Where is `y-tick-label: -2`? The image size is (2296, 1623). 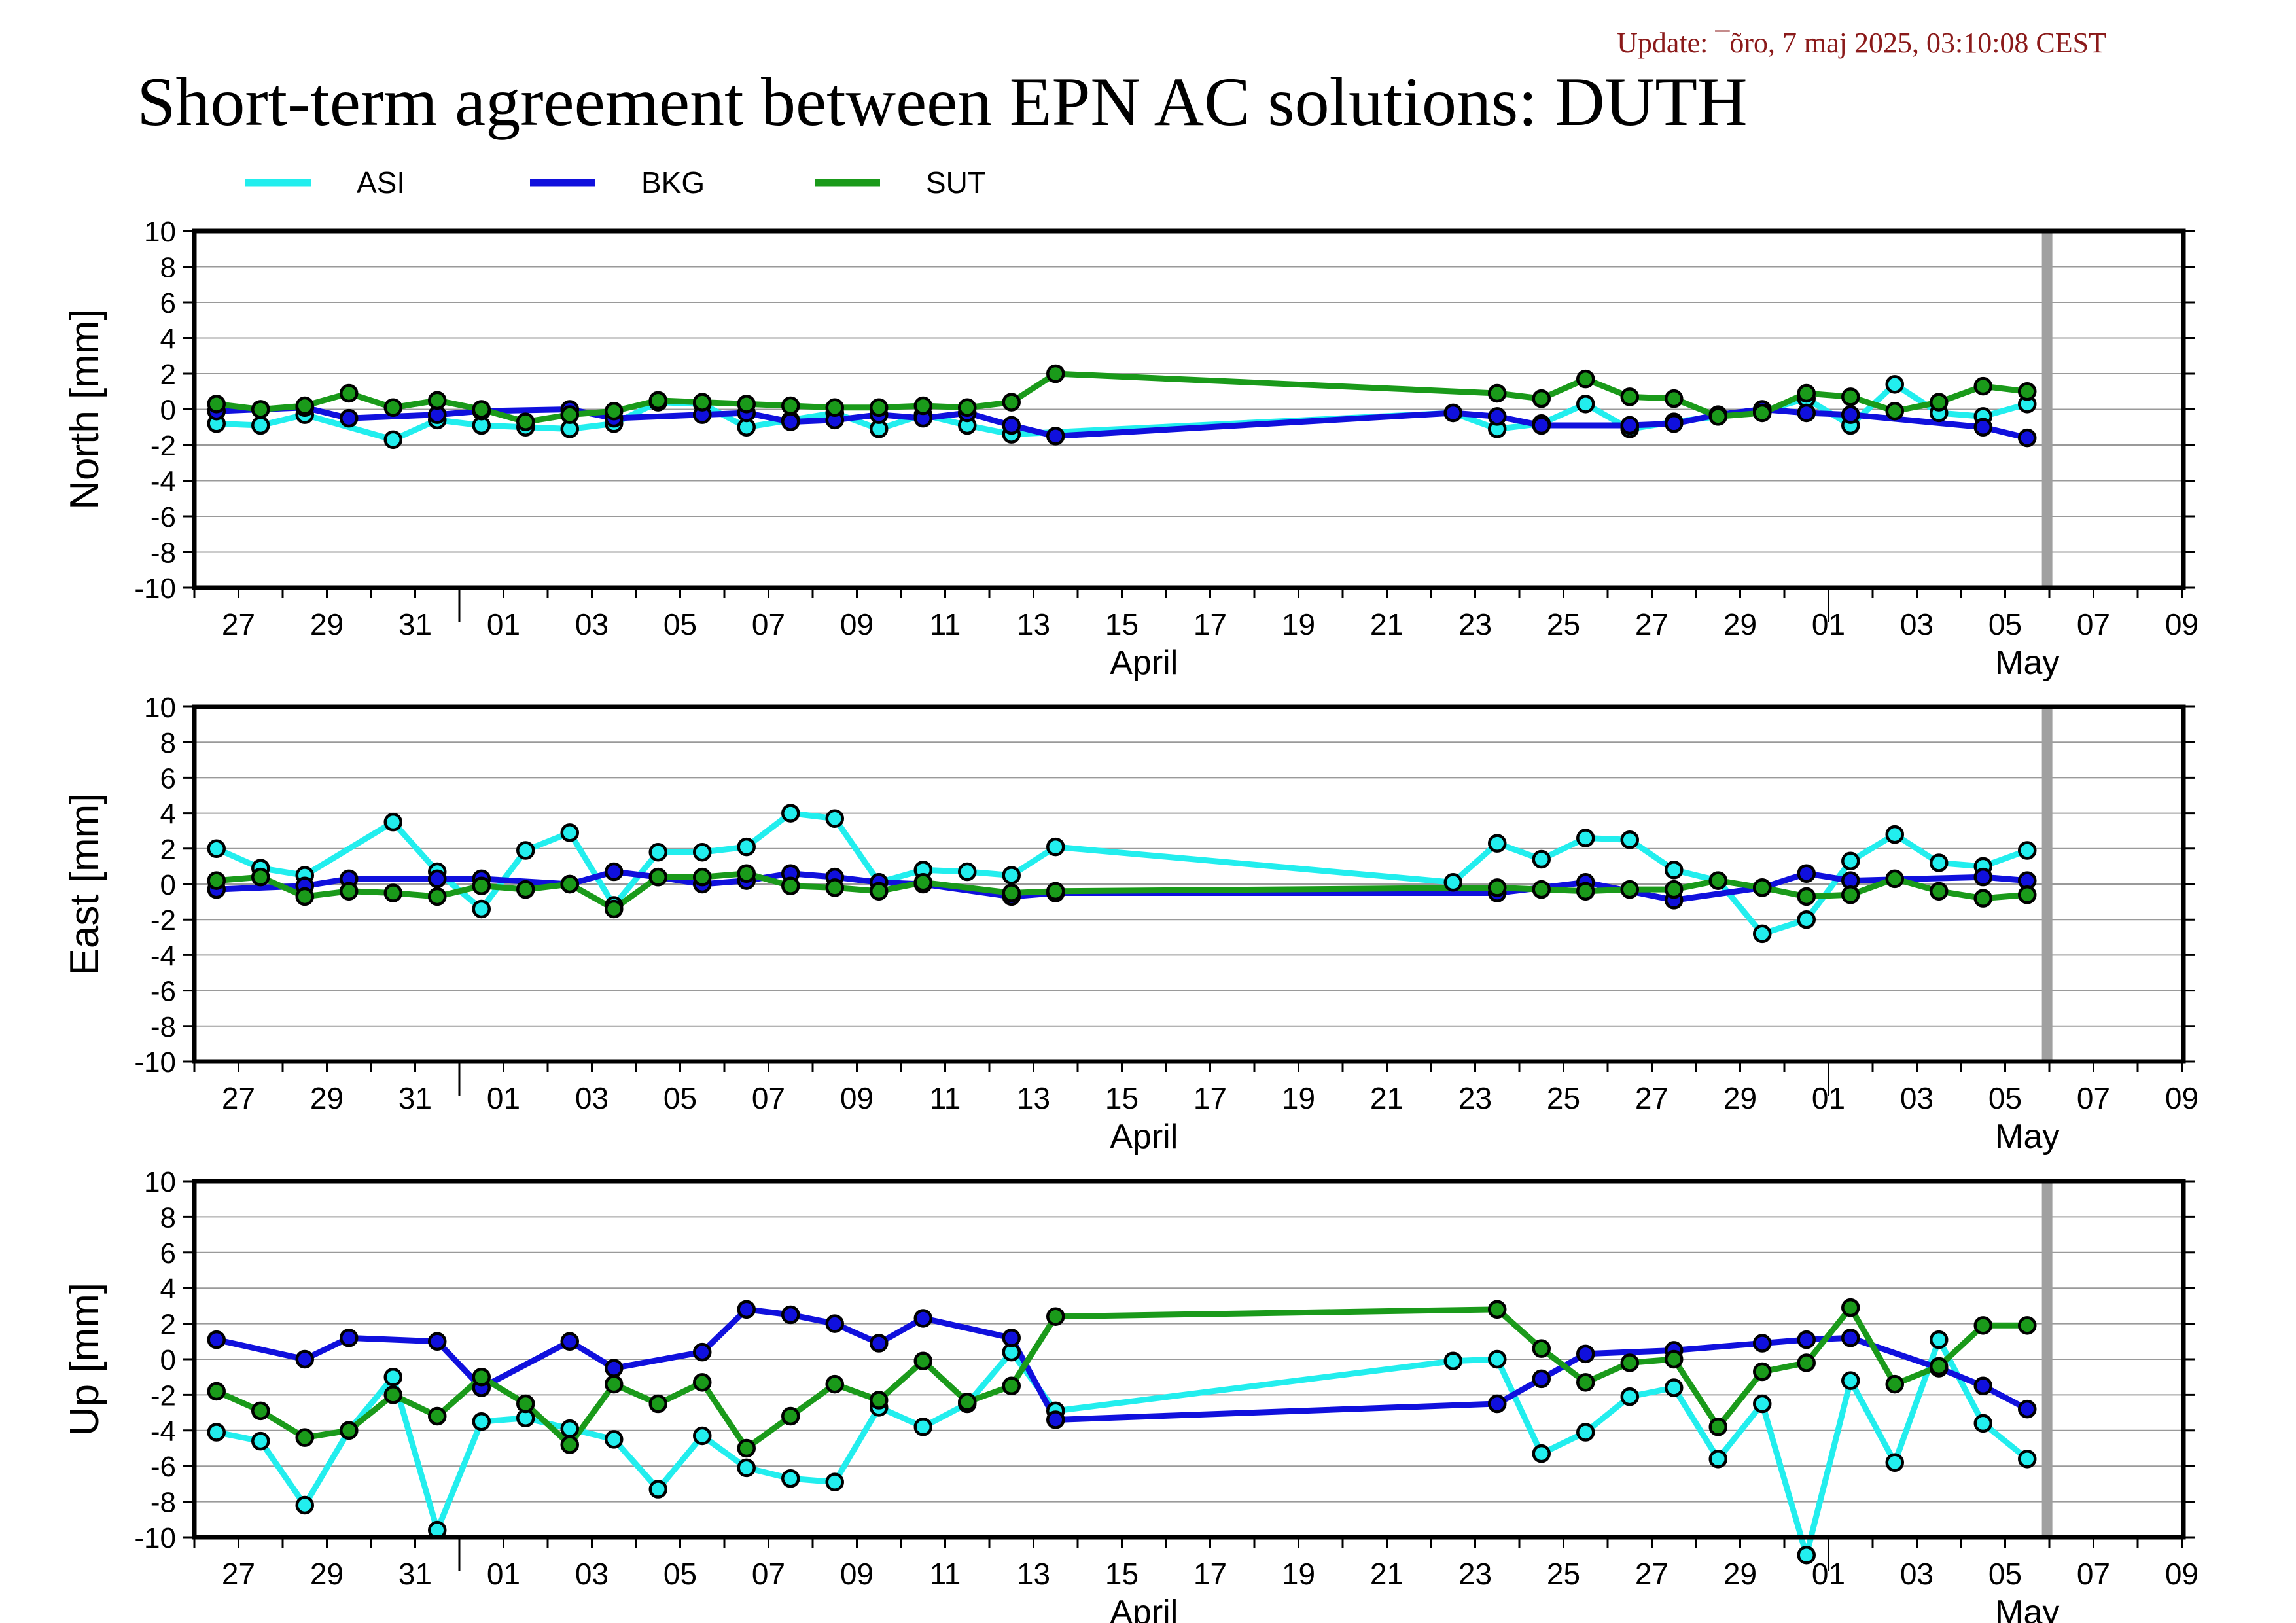 y-tick-label: -2 is located at coordinates (163, 920).